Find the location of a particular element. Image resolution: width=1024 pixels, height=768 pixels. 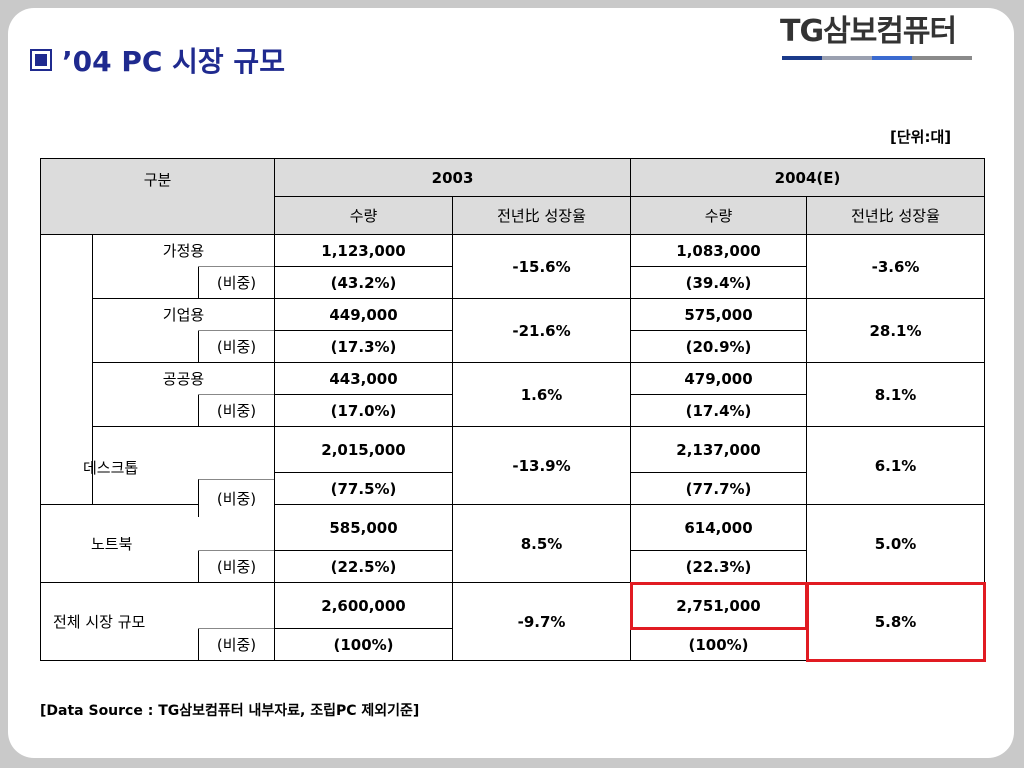

growth-2004: 5.0% is located at coordinates (896, 543).